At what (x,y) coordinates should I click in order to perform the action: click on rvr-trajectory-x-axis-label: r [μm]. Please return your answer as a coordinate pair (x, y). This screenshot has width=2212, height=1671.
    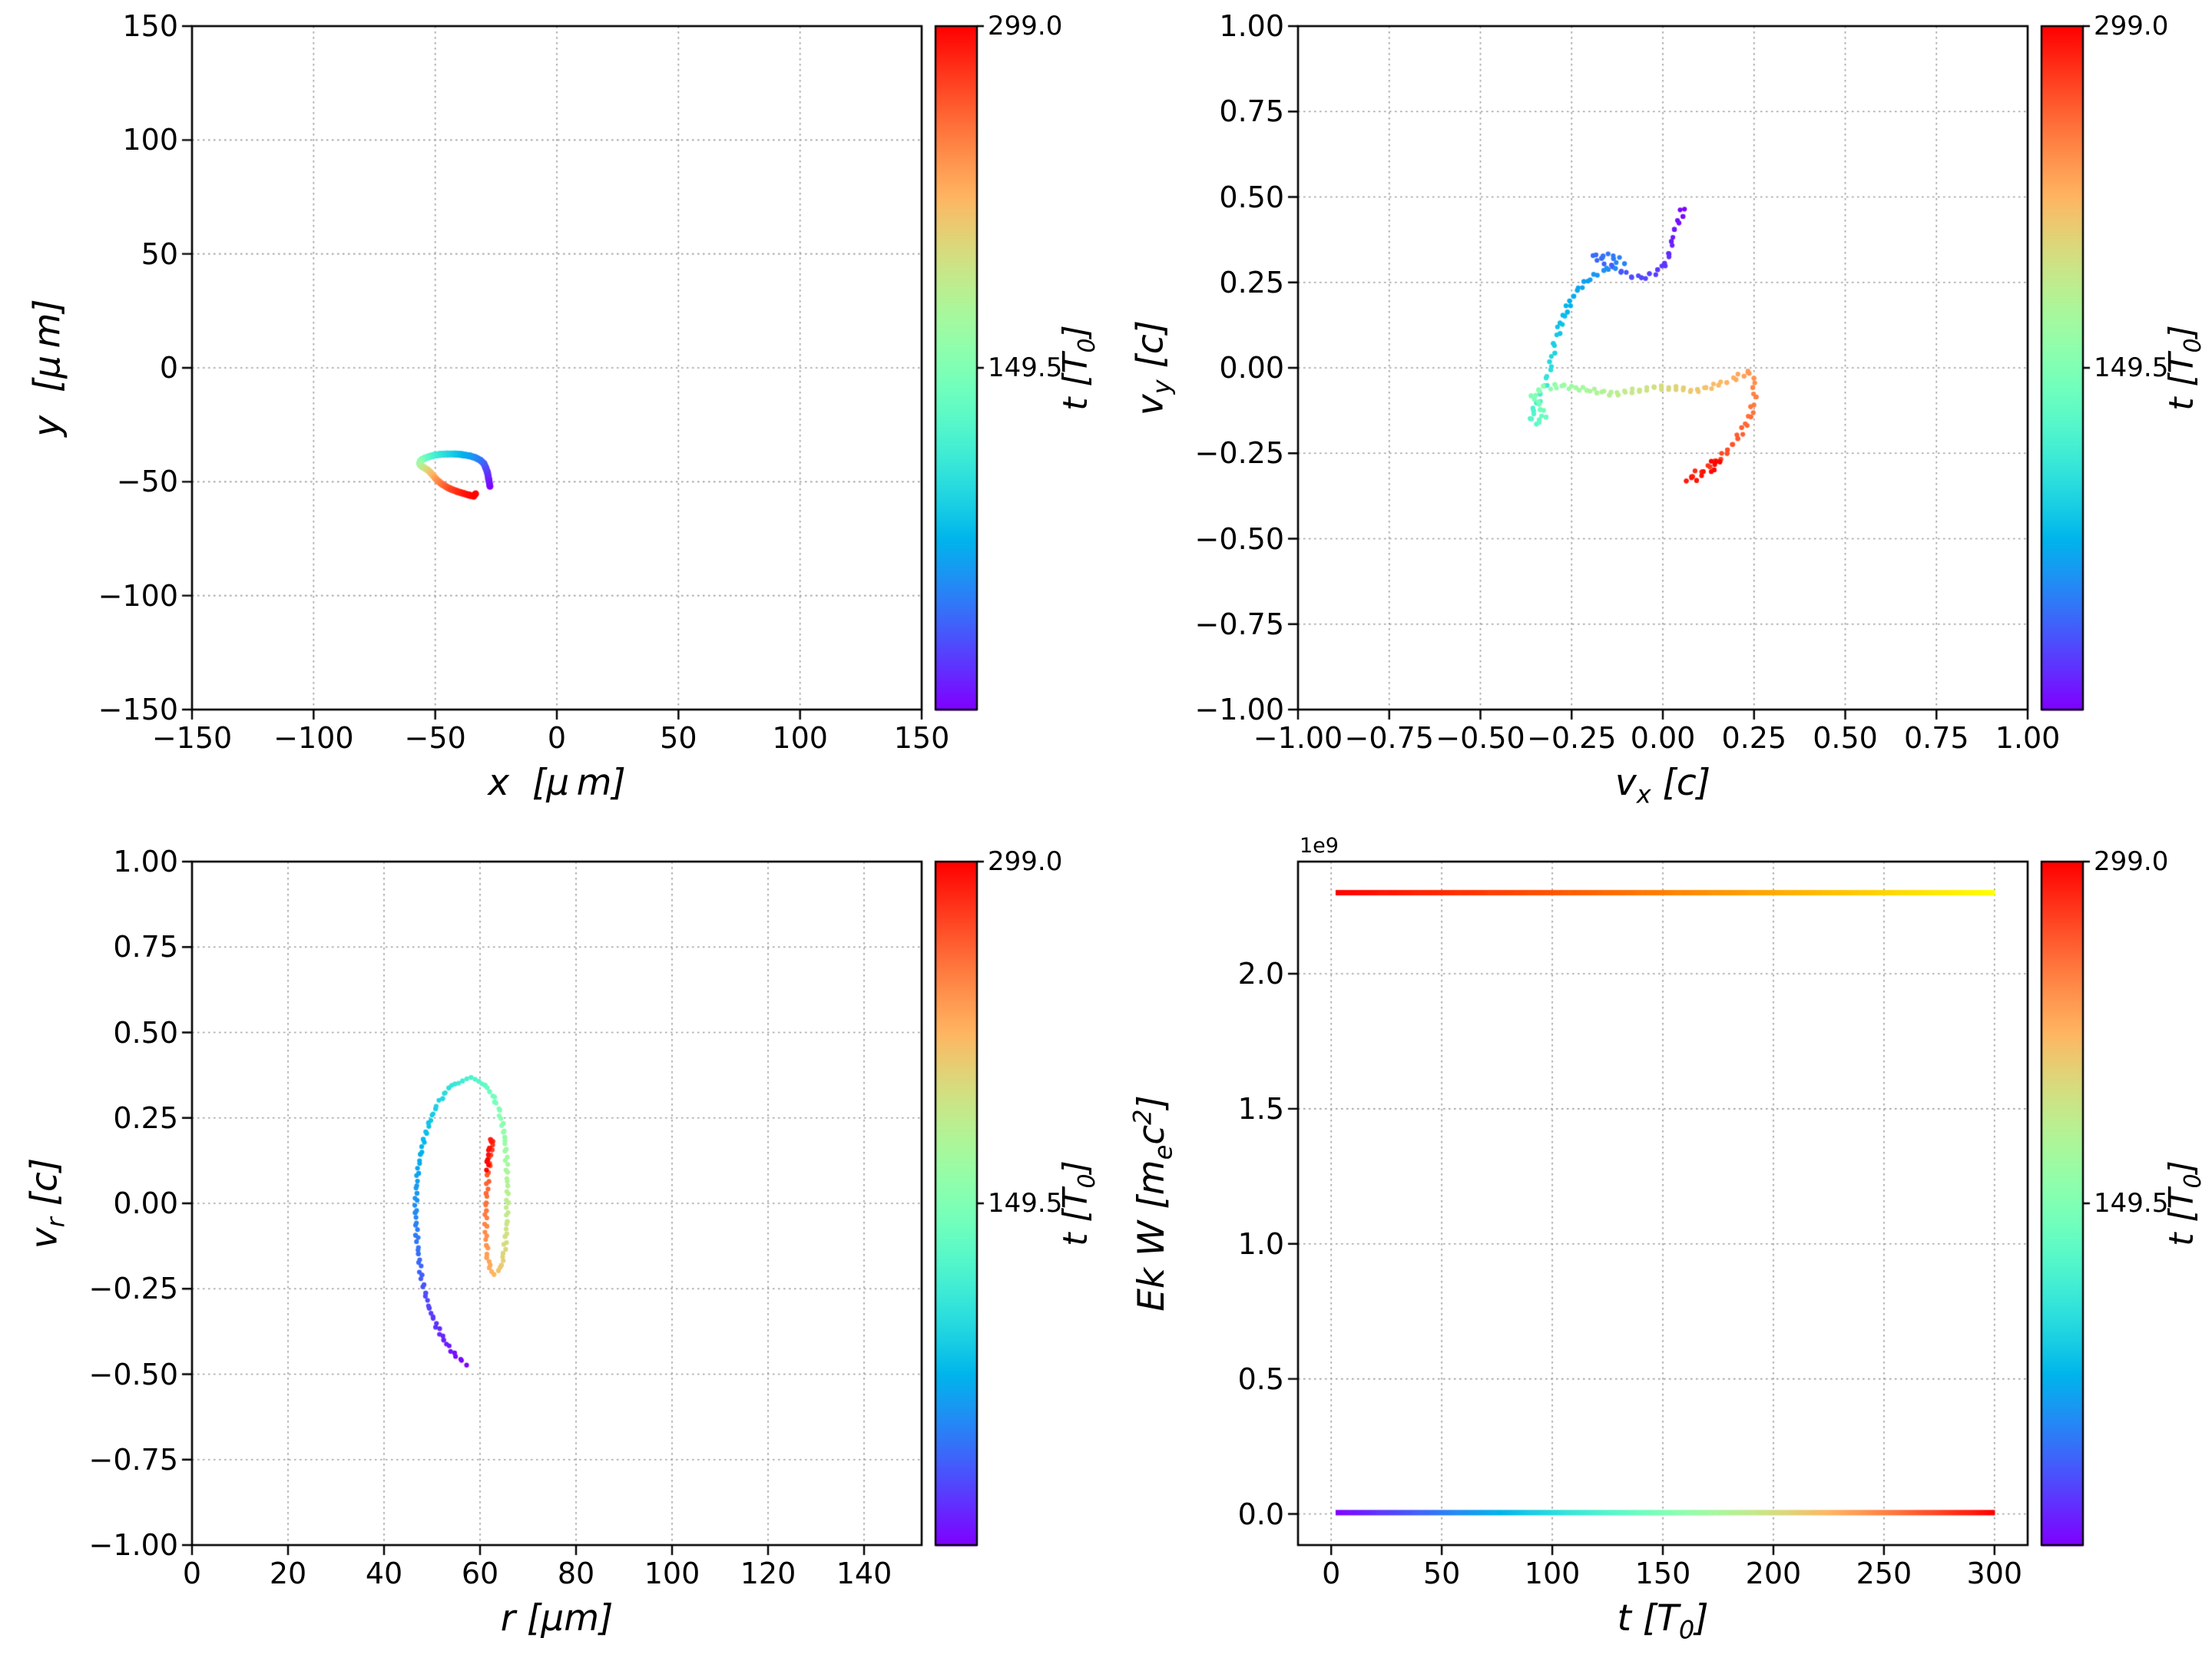
    Looking at the image, I should click on (557, 1618).